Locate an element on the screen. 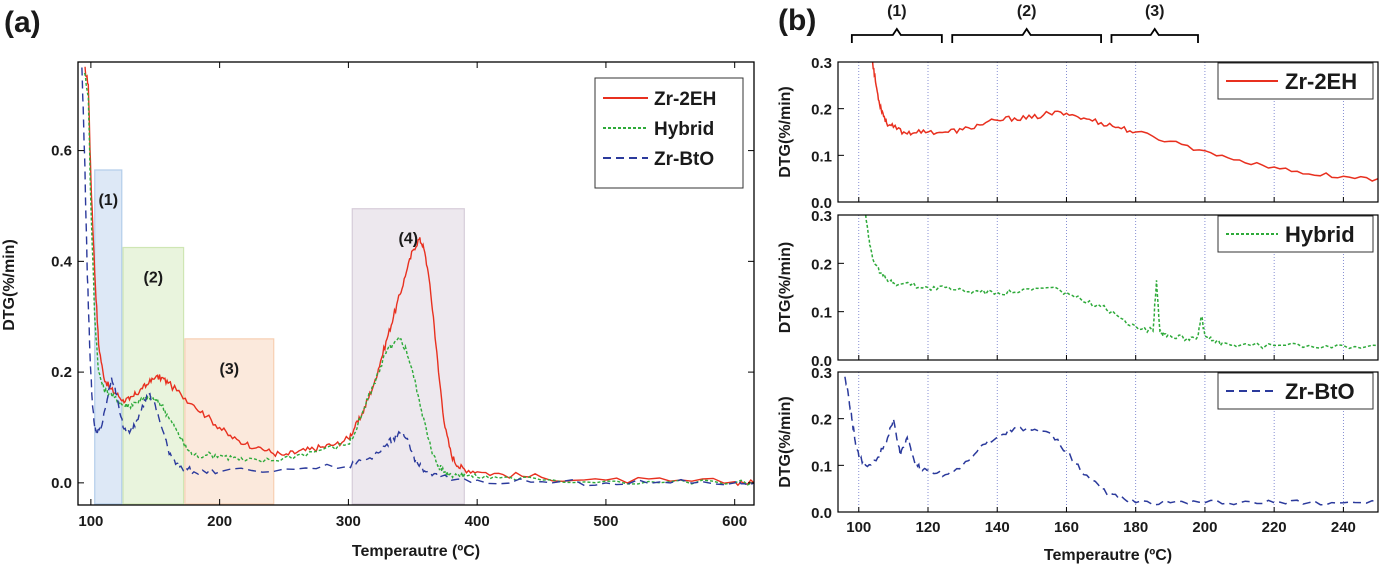 This screenshot has height=572, width=1382. series-line-hybrid is located at coordinates (1121, 282).